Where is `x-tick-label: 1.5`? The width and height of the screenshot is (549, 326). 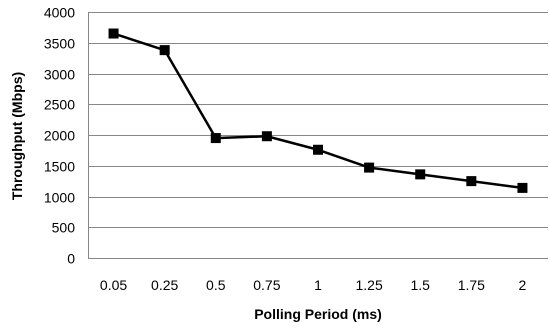
x-tick-label: 1.5 is located at coordinates (420, 285).